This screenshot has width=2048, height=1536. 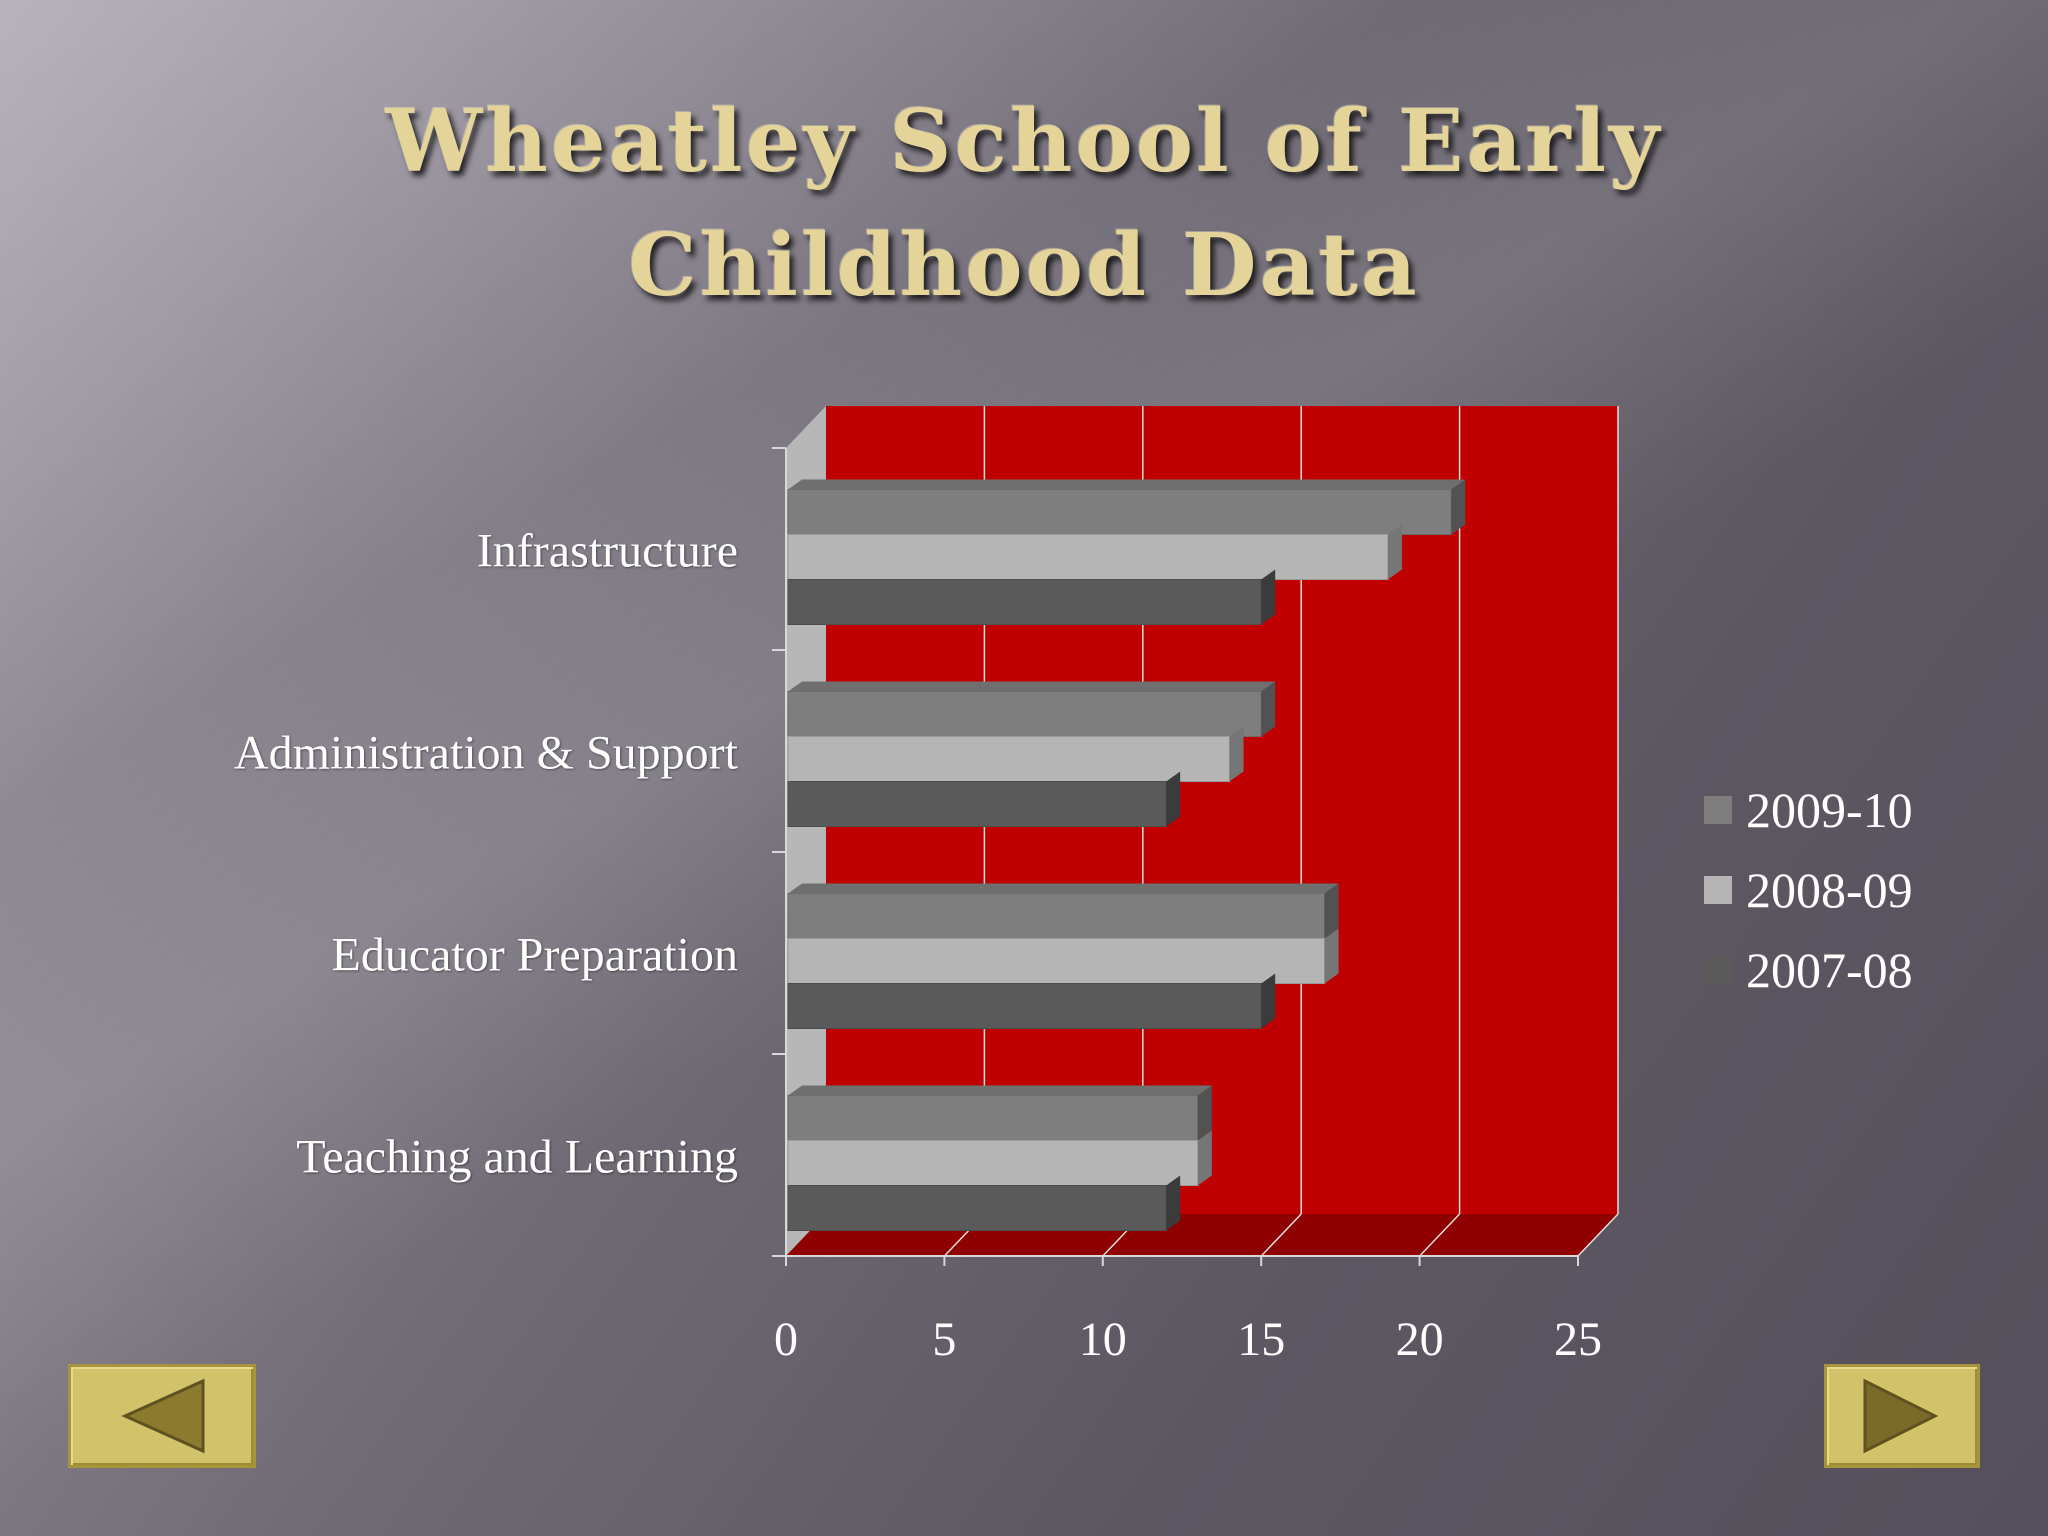 What do you see at coordinates (1024, 141) in the screenshot?
I see `title-line-1: Wheatley School of Early` at bounding box center [1024, 141].